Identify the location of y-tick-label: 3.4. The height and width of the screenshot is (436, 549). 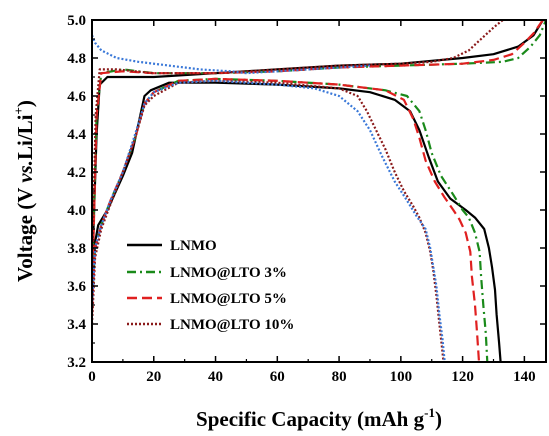
(76, 325).